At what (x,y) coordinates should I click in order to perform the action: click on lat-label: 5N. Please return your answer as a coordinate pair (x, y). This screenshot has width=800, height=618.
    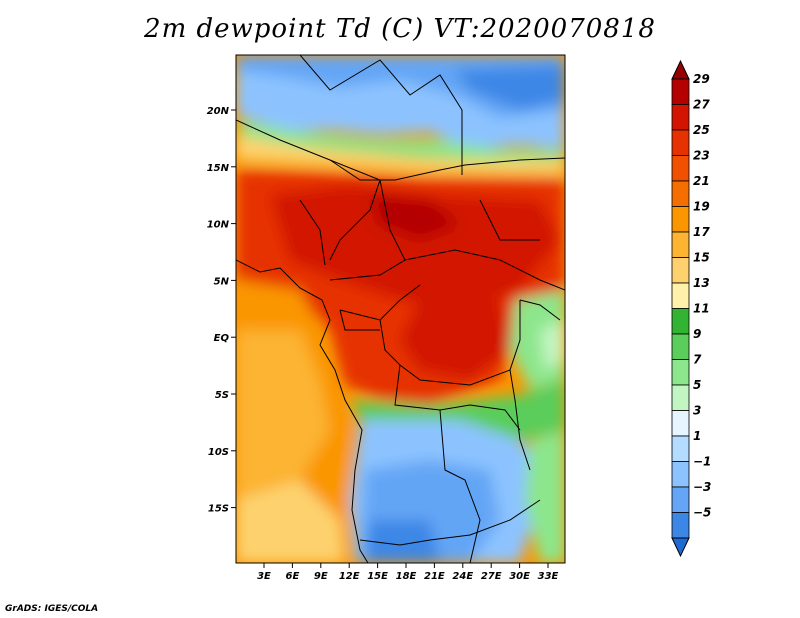
    Looking at the image, I should click on (222, 281).